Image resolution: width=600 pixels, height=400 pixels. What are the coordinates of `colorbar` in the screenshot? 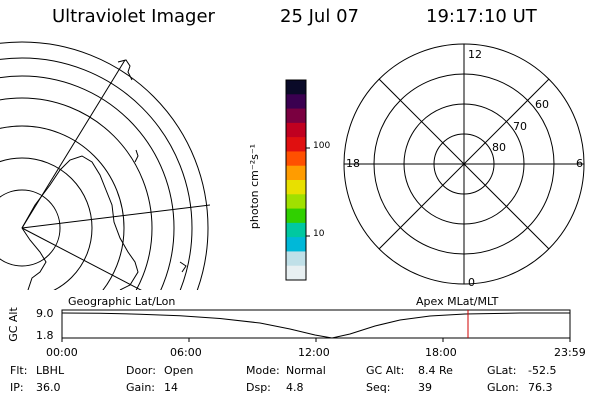 It's located at (297, 180).